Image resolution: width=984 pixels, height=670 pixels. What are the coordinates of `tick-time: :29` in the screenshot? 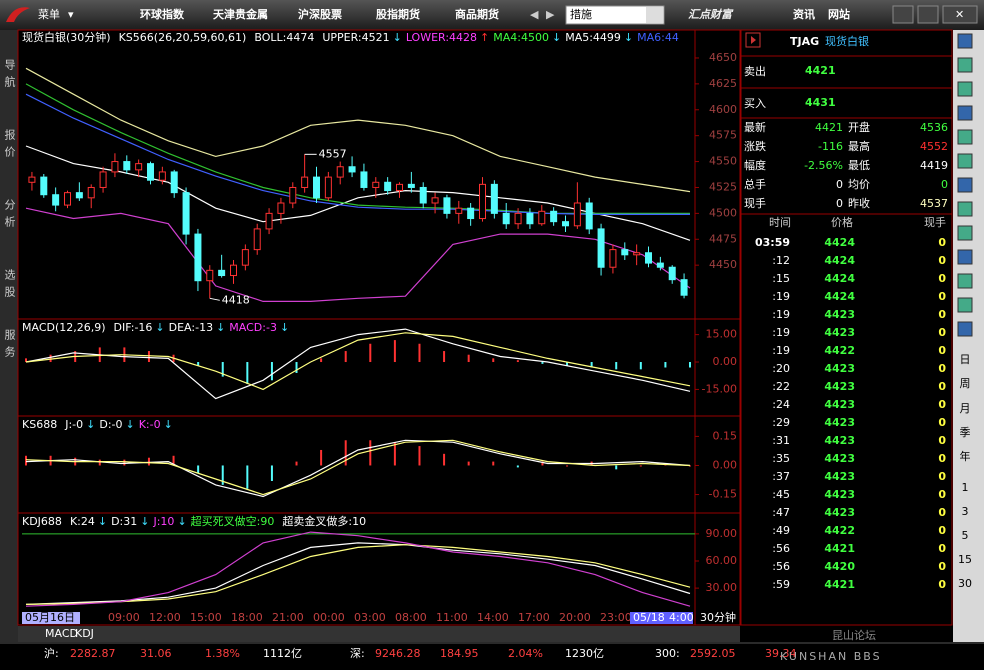 It's located at (781, 422).